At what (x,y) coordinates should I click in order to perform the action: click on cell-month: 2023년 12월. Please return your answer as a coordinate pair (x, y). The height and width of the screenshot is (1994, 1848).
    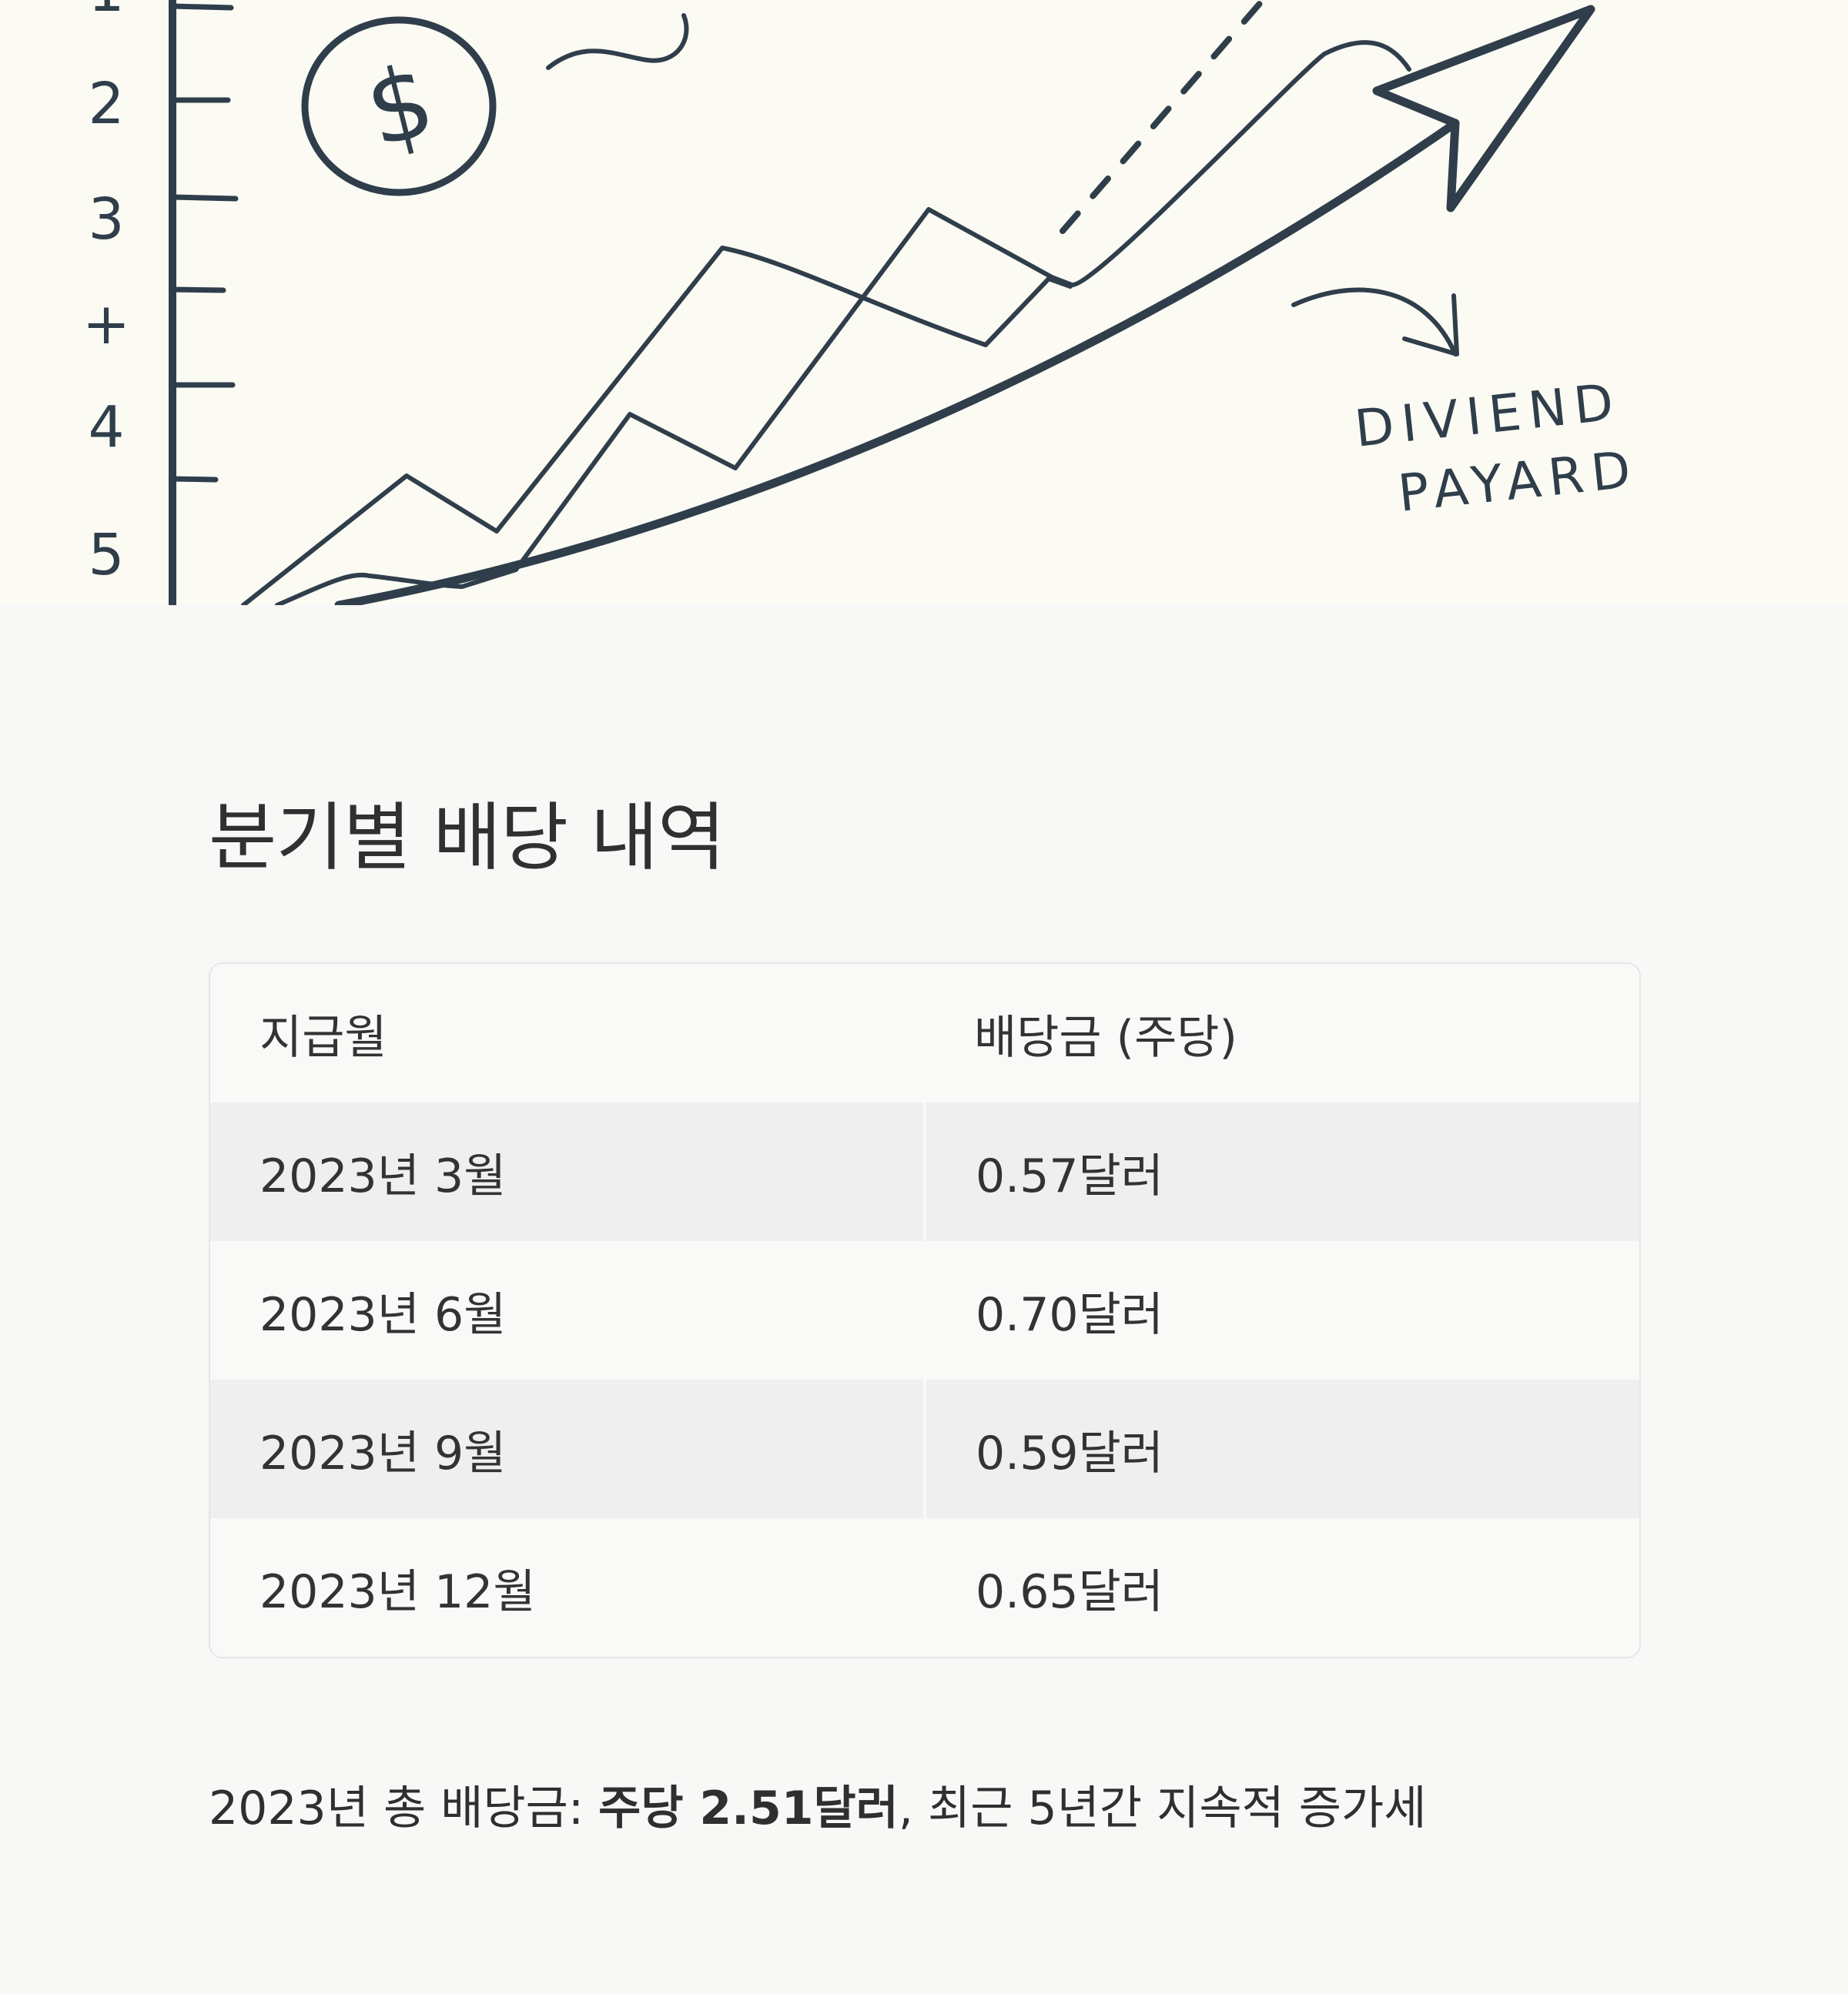
    Looking at the image, I should click on (568, 1587).